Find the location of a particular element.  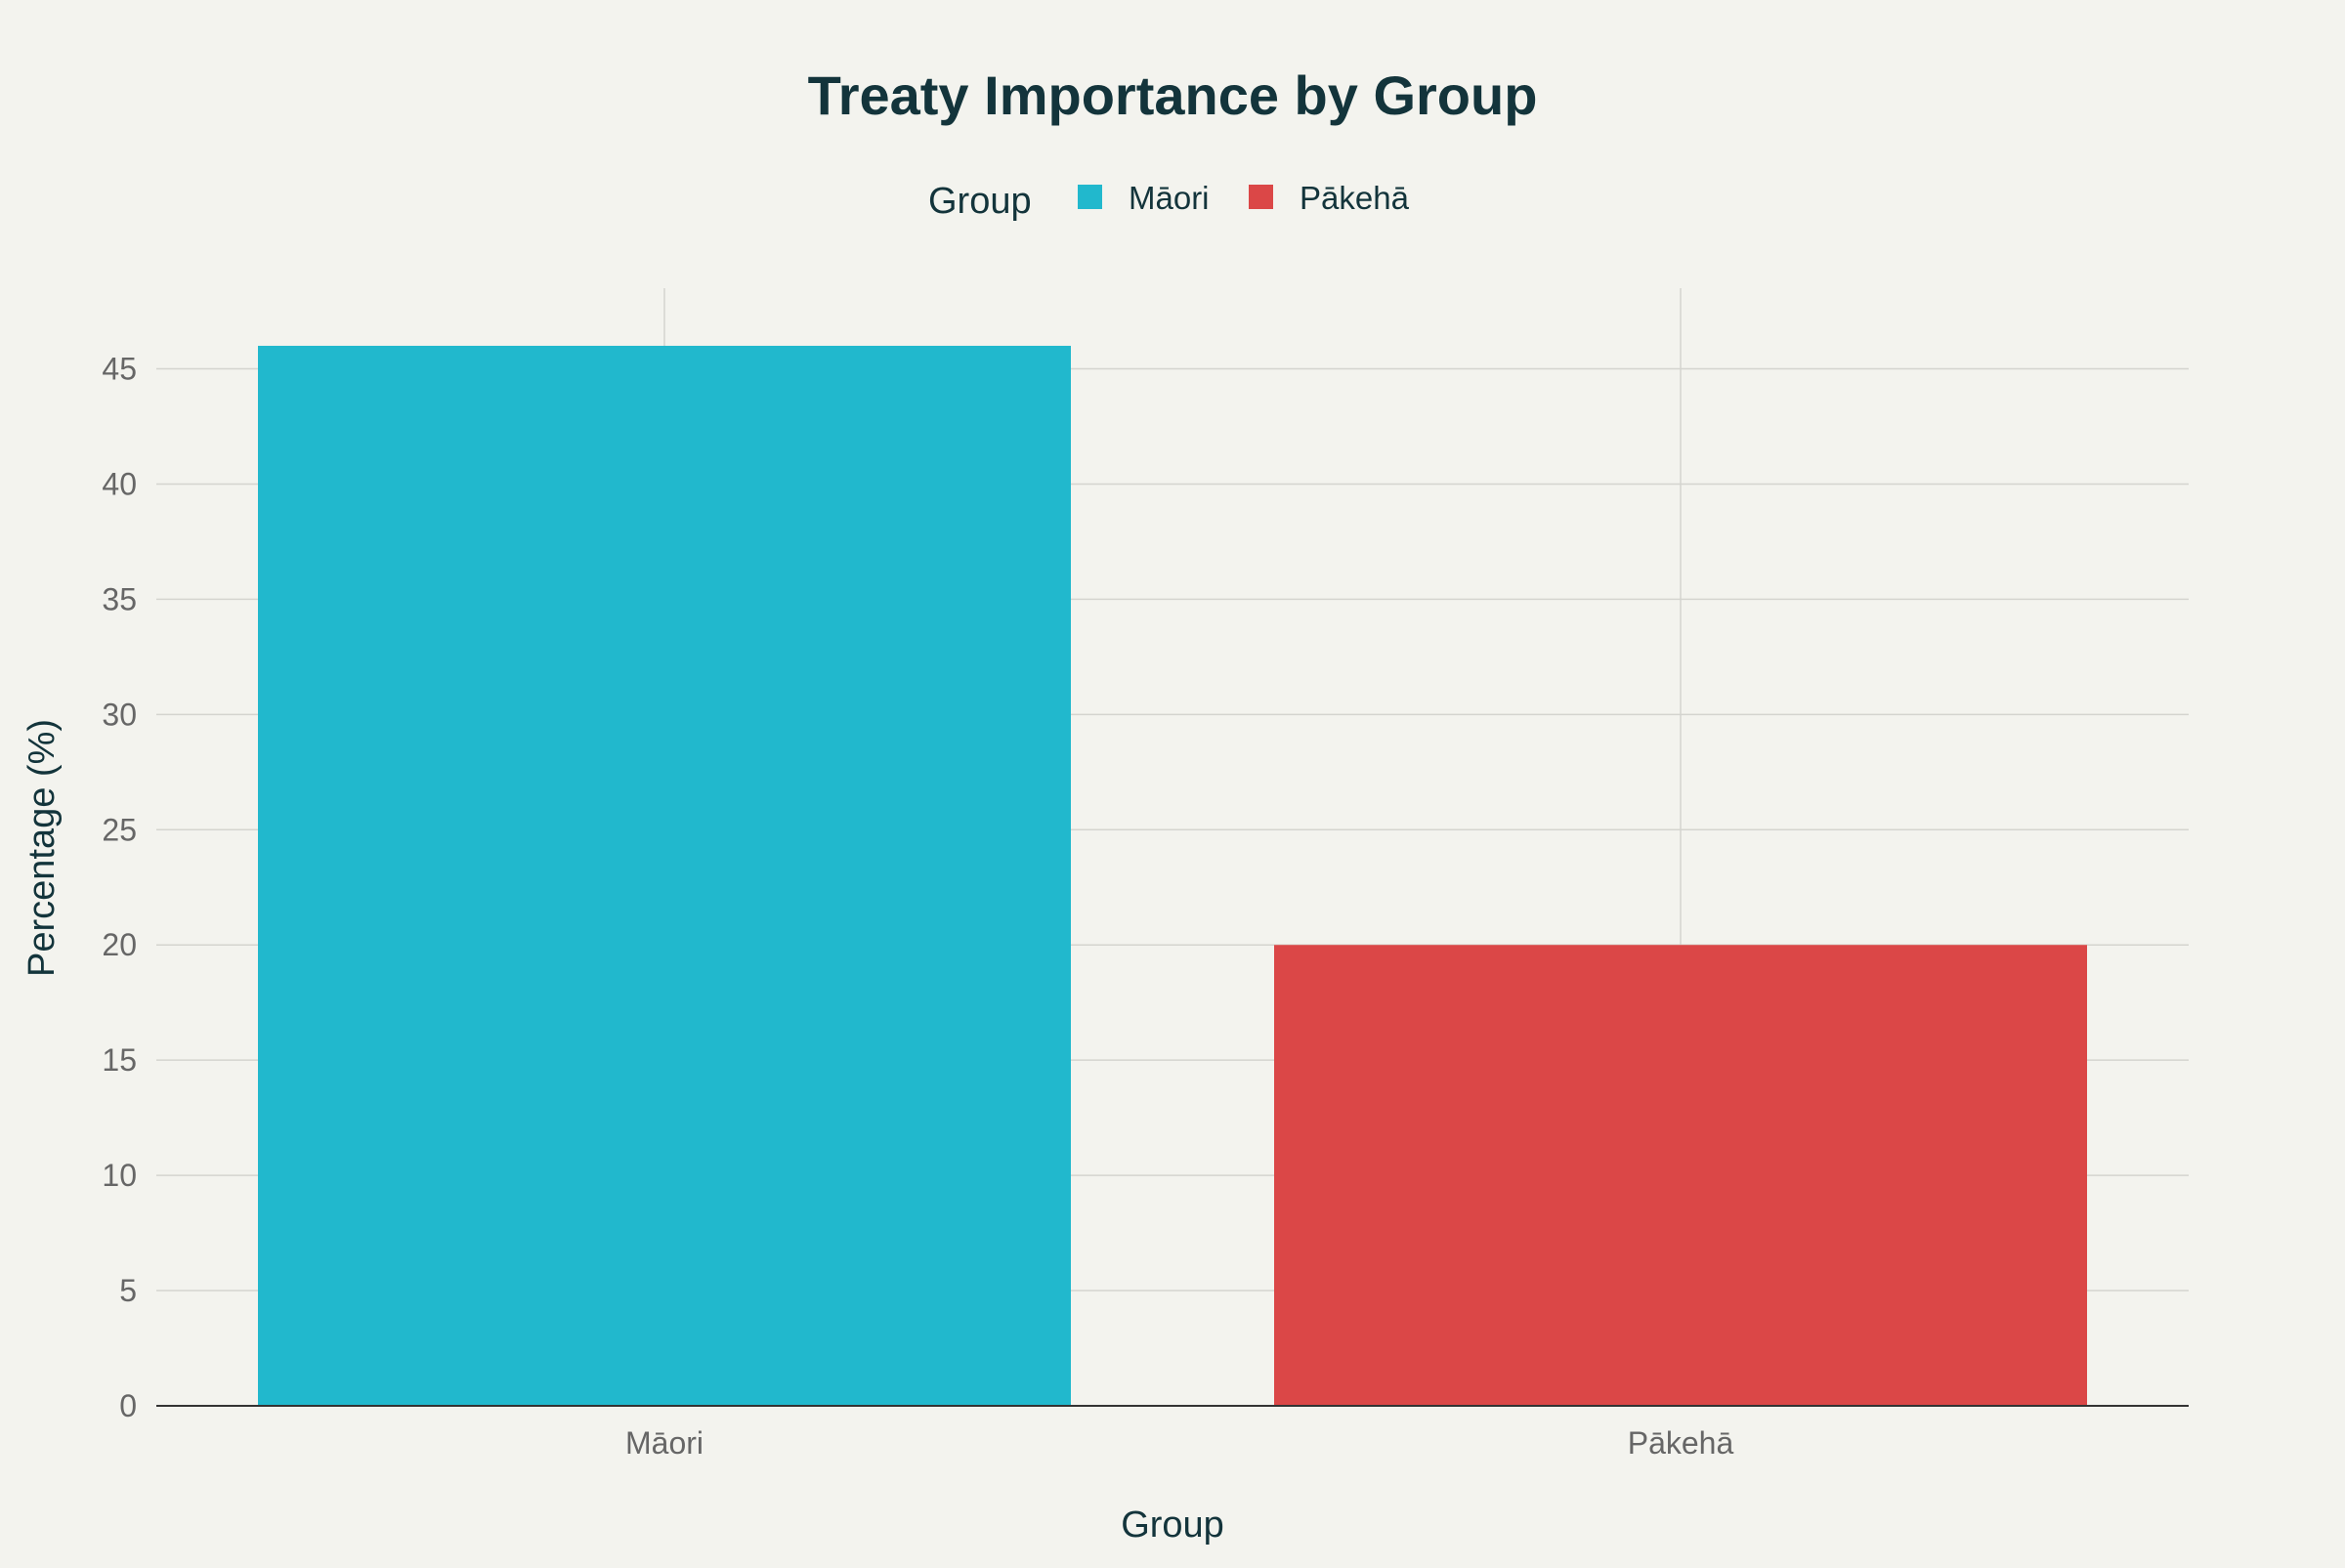

y-tick-label: 35 is located at coordinates (119, 598).